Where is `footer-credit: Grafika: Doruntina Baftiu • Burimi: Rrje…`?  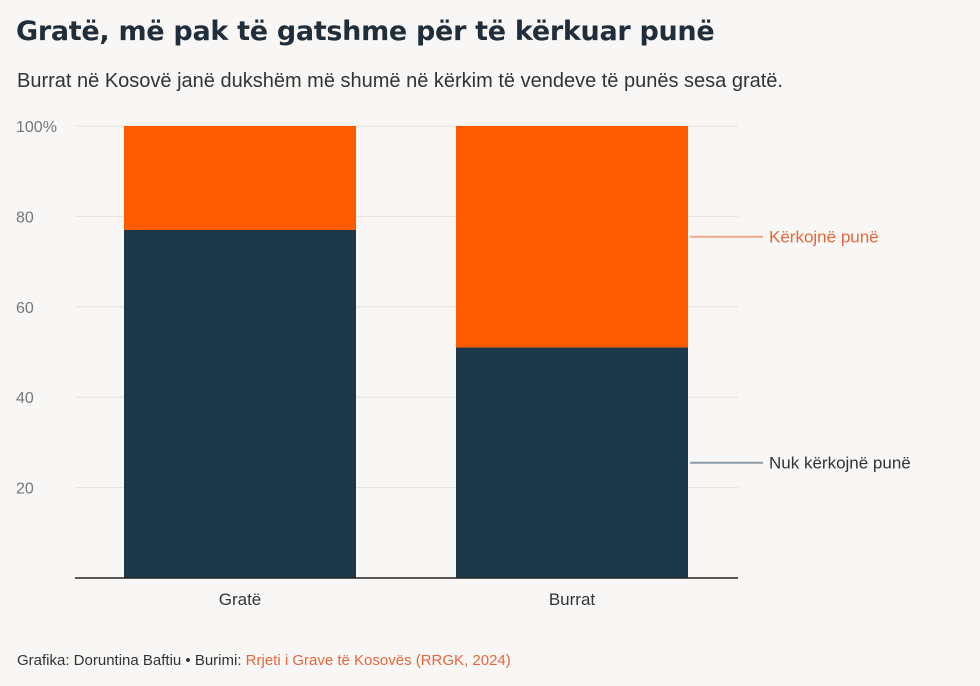 footer-credit: Grafika: Doruntina Baftiu • Burimi: Rrje… is located at coordinates (264, 660).